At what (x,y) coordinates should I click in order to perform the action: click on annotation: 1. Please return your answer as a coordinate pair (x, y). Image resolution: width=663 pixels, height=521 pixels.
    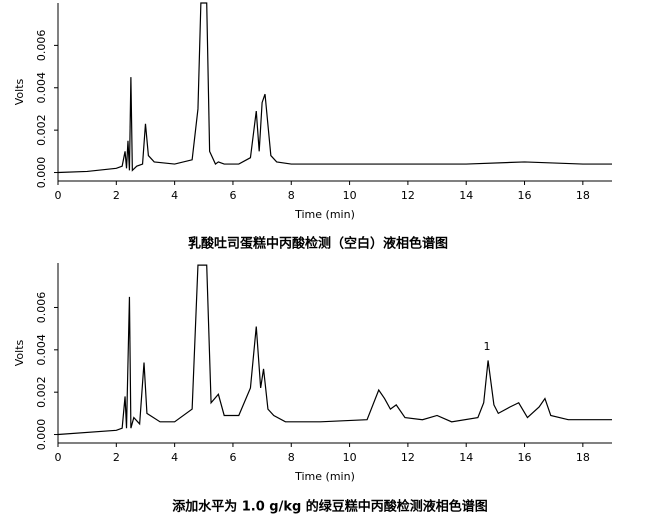
    Looking at the image, I should click on (487, 346).